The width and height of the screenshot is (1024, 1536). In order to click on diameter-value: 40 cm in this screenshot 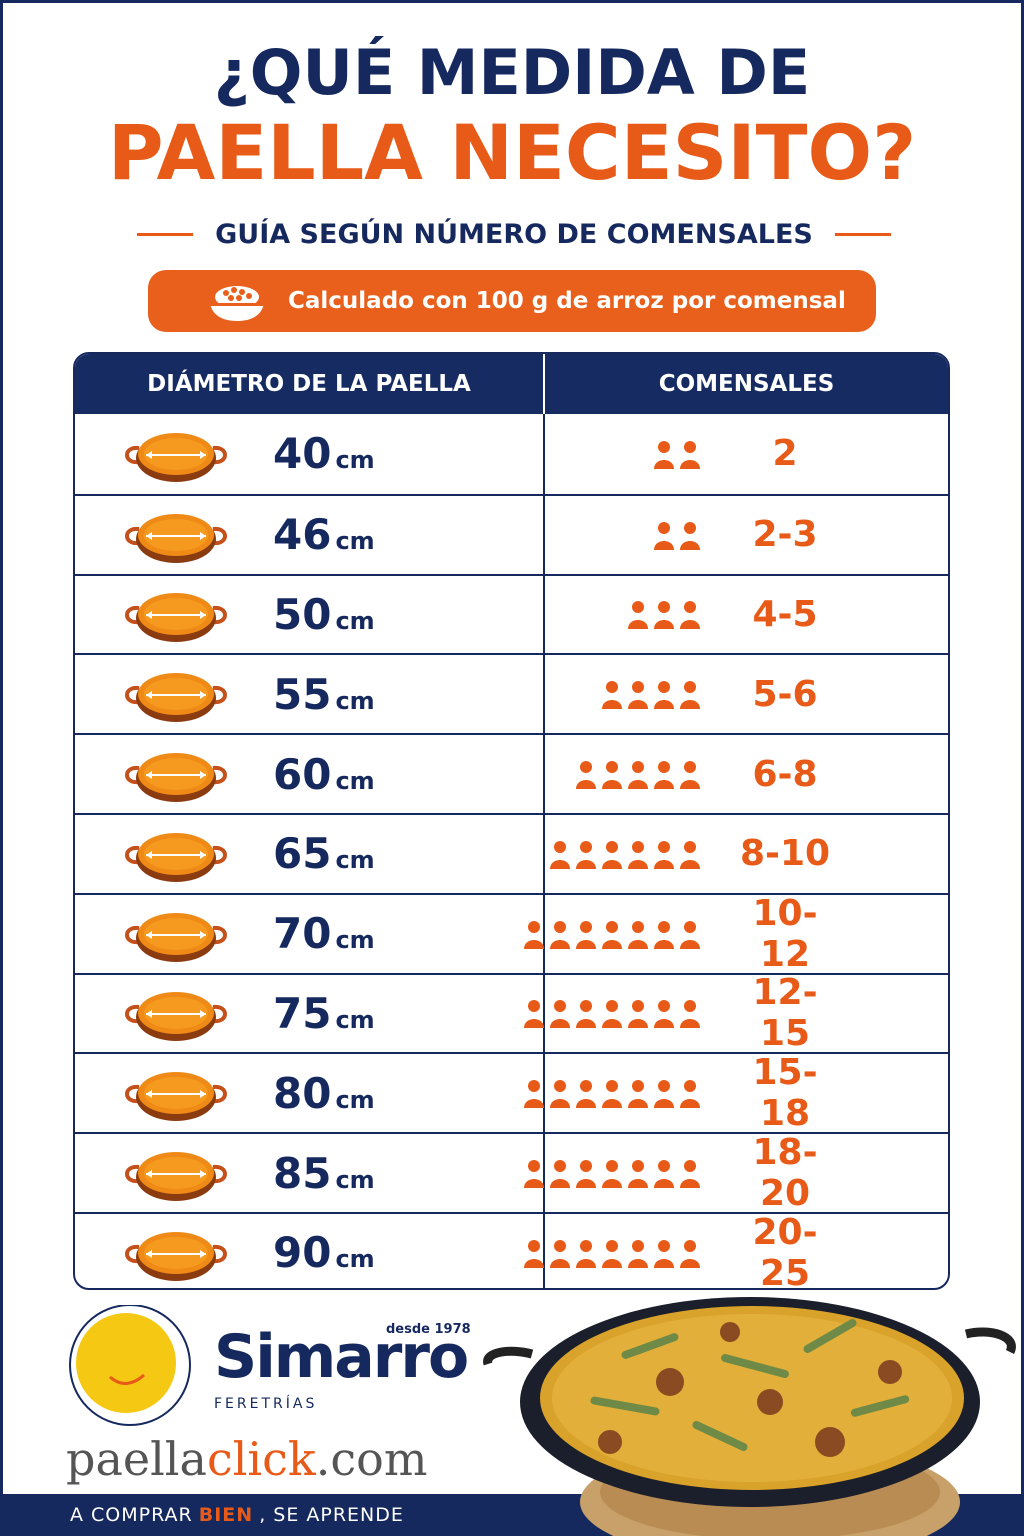, I will do `click(324, 453)`.